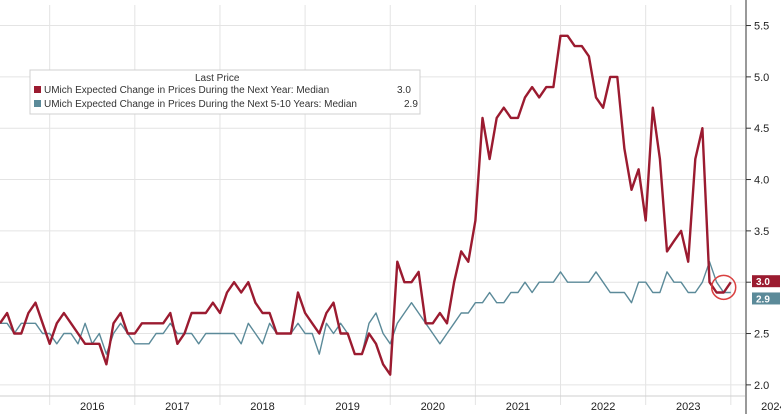 Image resolution: width=781 pixels, height=414 pixels. Describe the element at coordinates (518, 407) in the screenshot. I see `x-tick-label: 2021` at that location.